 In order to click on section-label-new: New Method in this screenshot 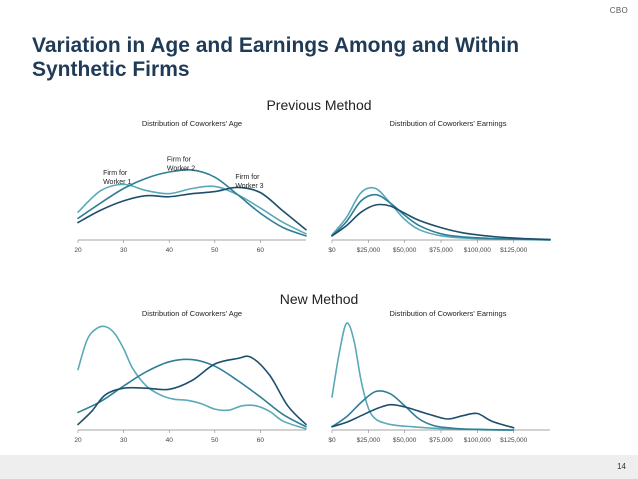, I will do `click(319, 299)`.